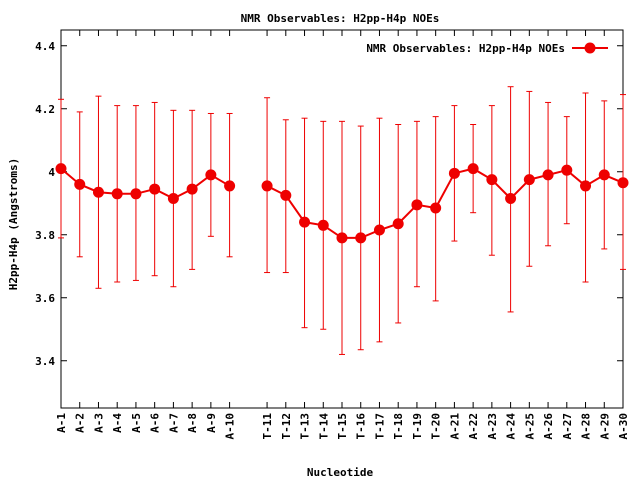  I want to click on x-tick-label: A-3, so click(98, 423).